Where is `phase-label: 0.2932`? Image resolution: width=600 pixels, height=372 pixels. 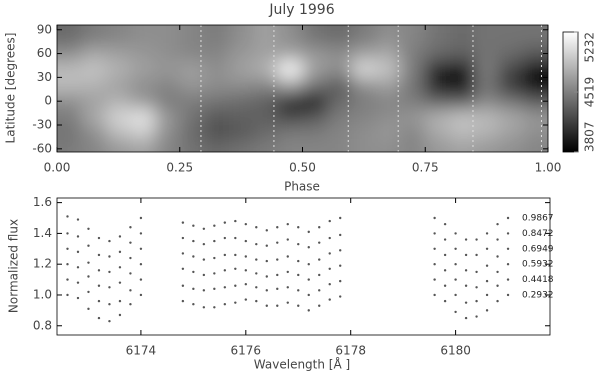
phase-label: 0.2932 is located at coordinates (538, 295).